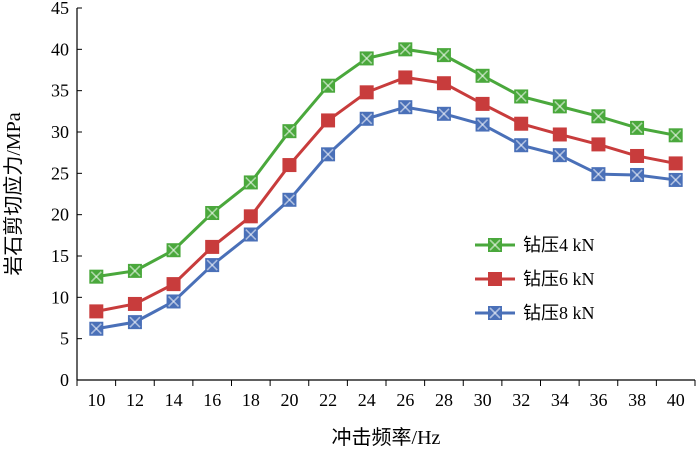 This screenshot has width=700, height=453. I want to click on y-axis-ticks: 0 5 10 15 20 25 30 35 40 45, so click(66, 195).